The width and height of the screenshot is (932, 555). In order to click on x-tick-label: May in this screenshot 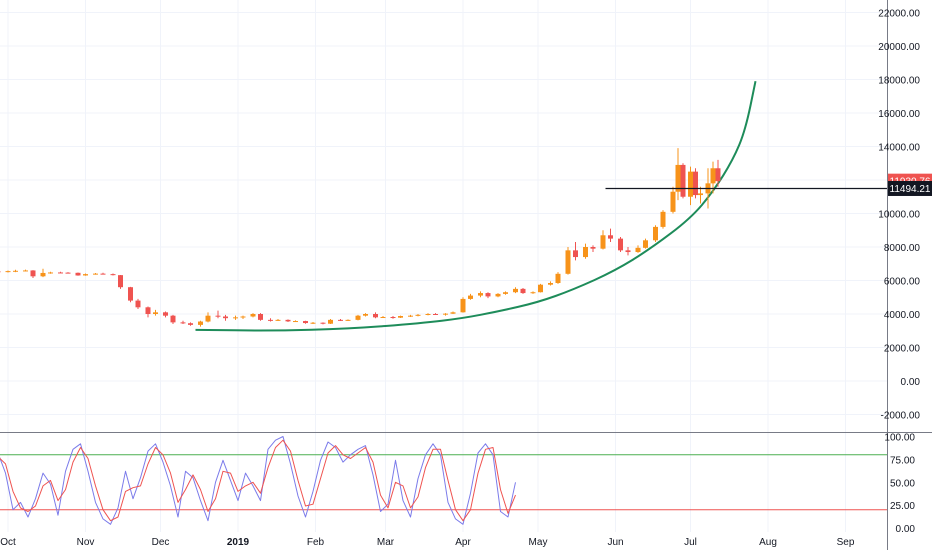, I will do `click(538, 542)`.